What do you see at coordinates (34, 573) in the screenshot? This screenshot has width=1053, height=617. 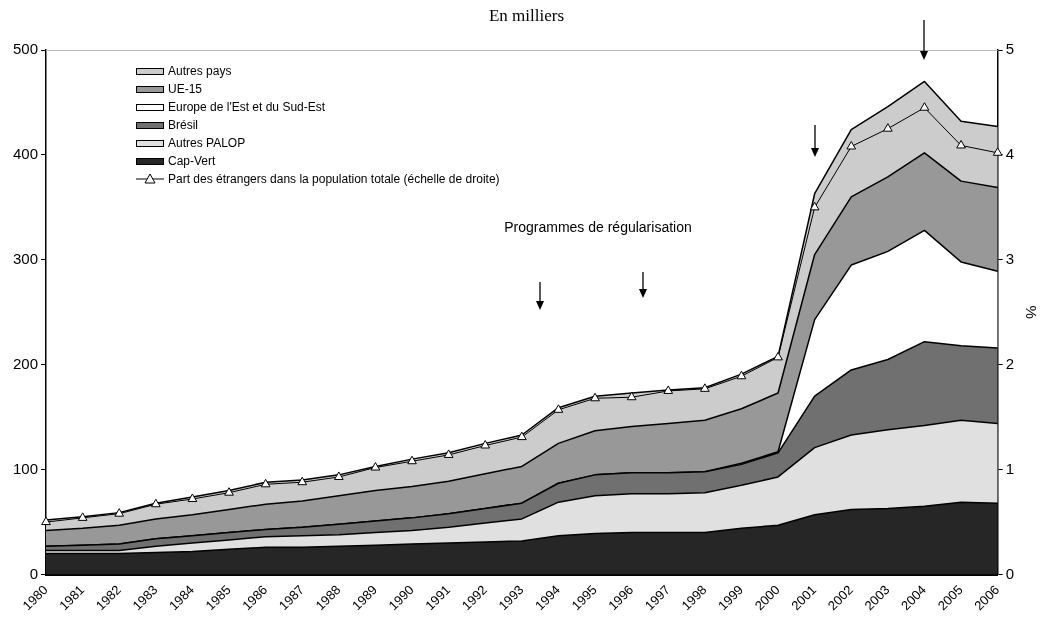 I see `y-tick-label: 0` at bounding box center [34, 573].